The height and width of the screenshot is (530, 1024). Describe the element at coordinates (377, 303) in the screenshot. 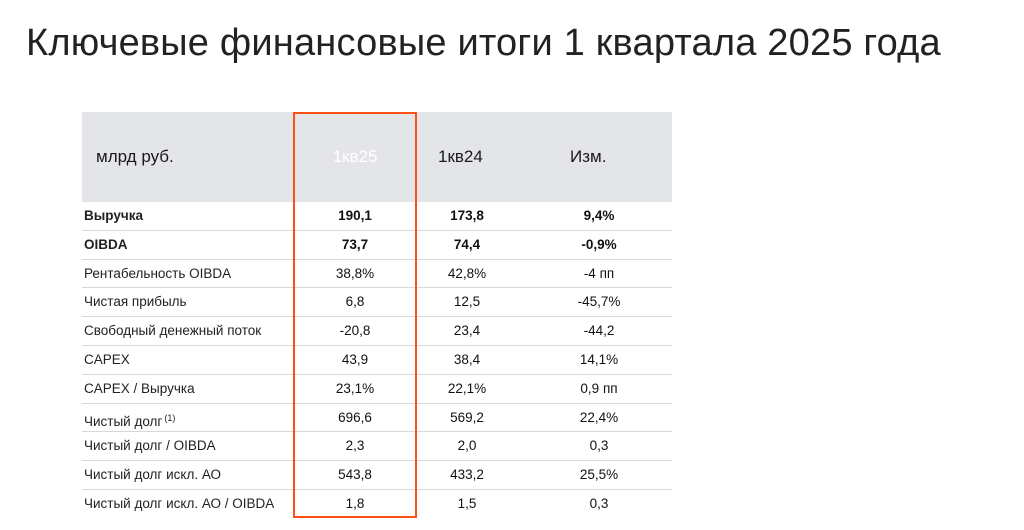

I see `table-row: Чистая прибыль 6,8 12,5 -45,7%` at that location.